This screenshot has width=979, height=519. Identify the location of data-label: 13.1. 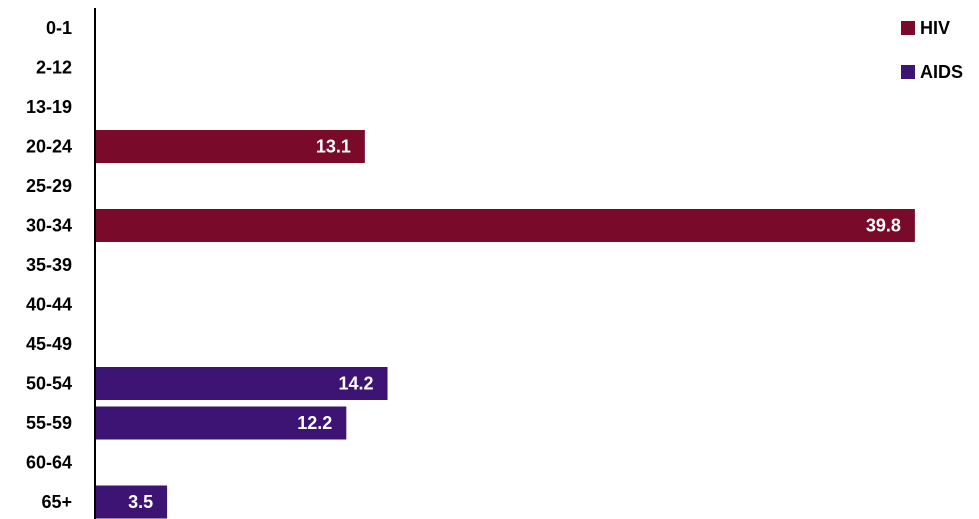
(333, 147).